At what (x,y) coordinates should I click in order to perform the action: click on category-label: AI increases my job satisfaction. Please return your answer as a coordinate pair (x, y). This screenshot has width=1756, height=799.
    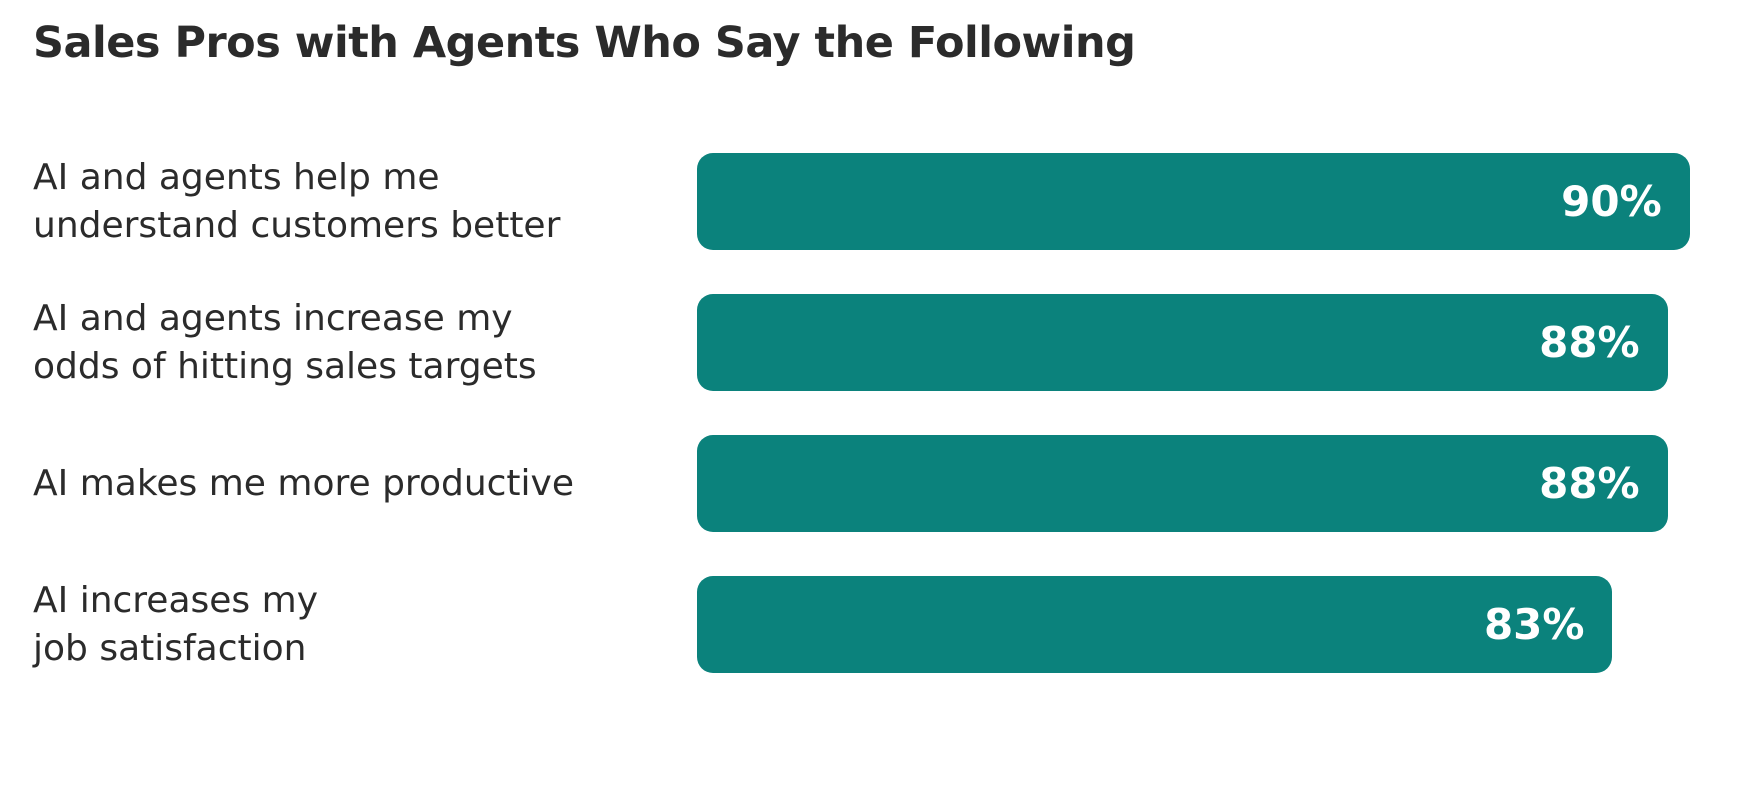
    Looking at the image, I should click on (175, 624).